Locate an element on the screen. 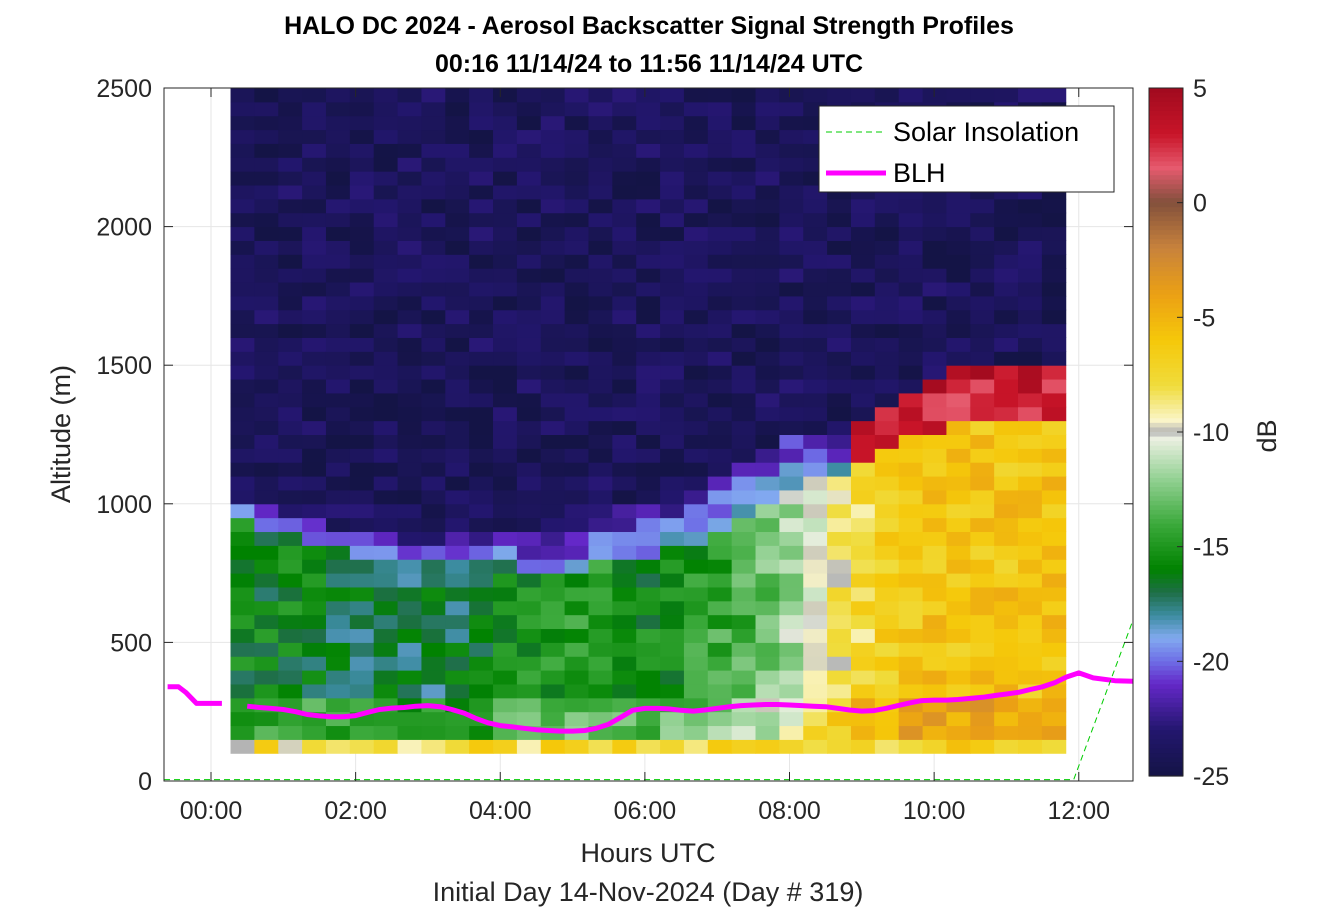  x-tick-label: 06:00 is located at coordinates (645, 811).